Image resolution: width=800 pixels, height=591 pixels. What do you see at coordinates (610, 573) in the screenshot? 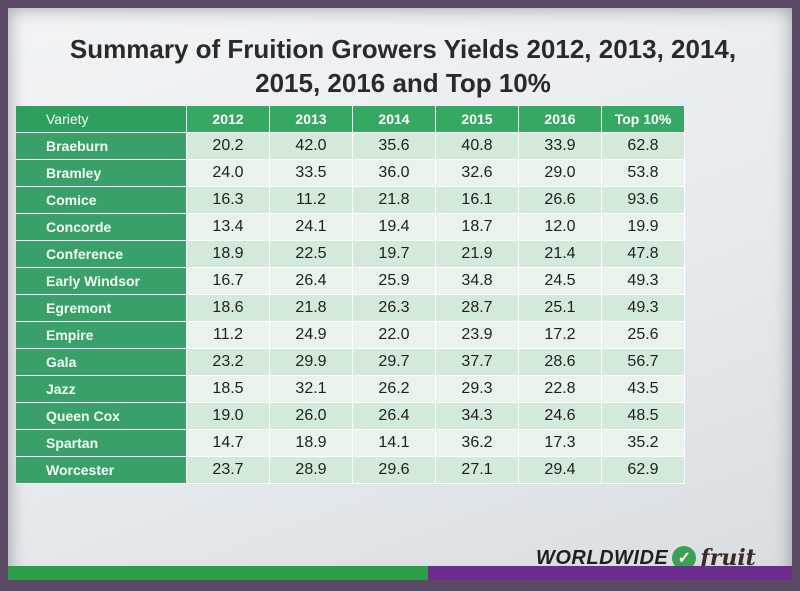
I see `footer-stripe-purple` at bounding box center [610, 573].